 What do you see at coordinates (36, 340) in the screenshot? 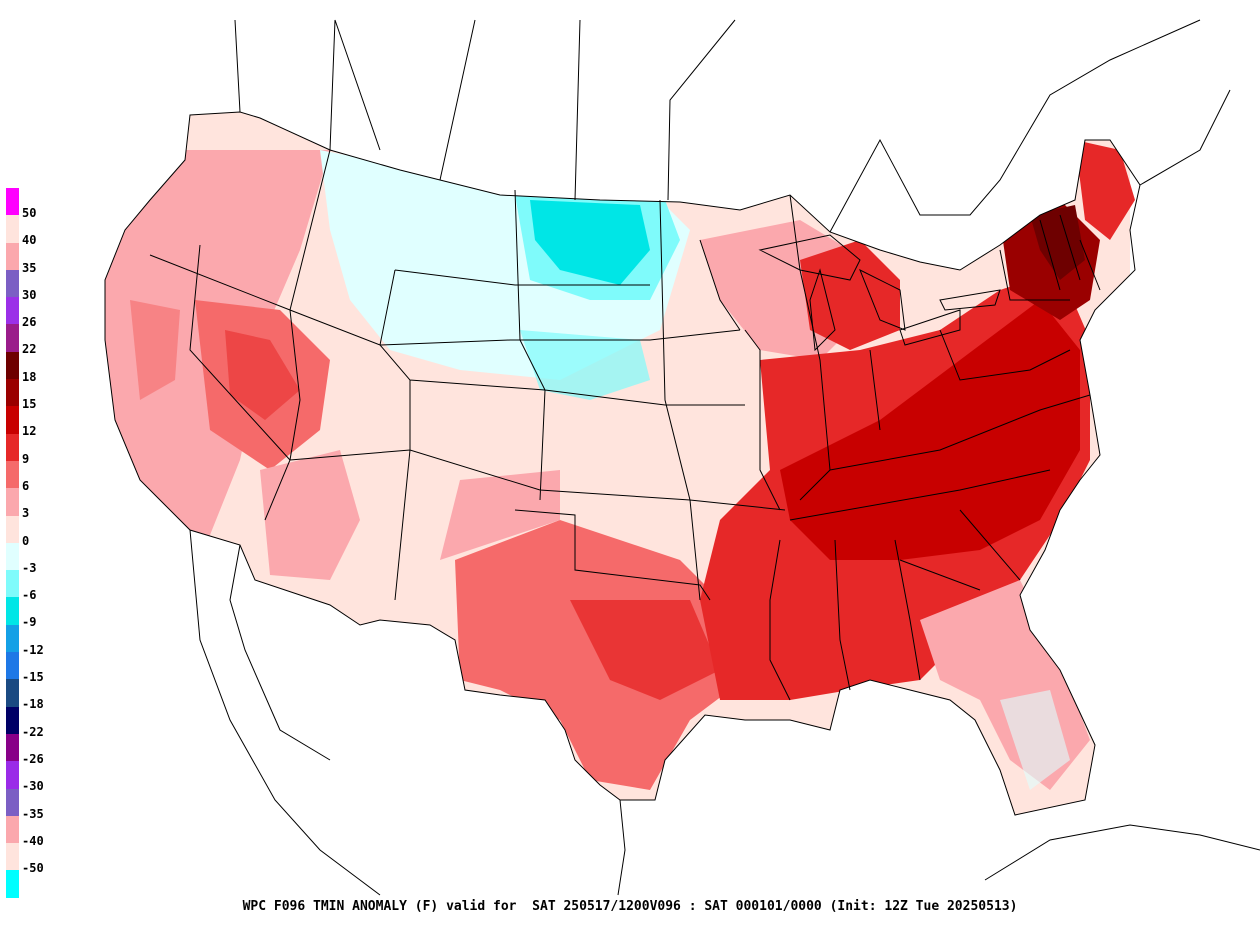
I see `legend-row: 22` at bounding box center [36, 340].